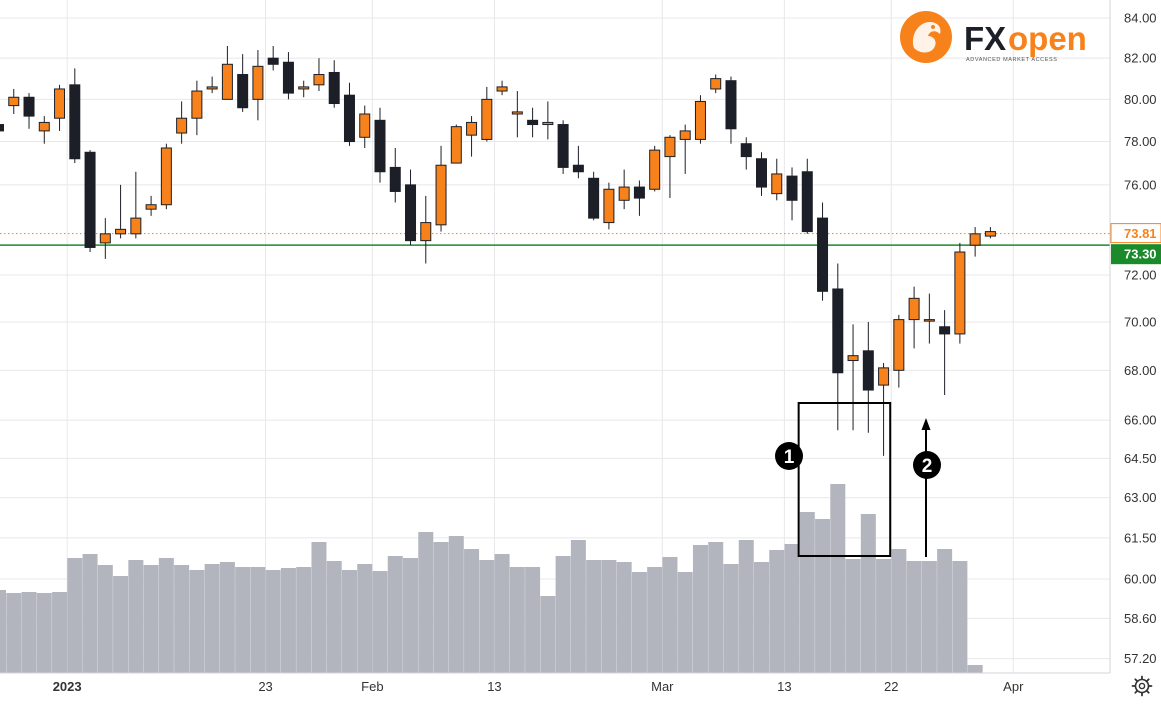 This screenshot has width=1161, height=706. Describe the element at coordinates (1135, 233) in the screenshot. I see `last-price-tag: 73.81` at that location.